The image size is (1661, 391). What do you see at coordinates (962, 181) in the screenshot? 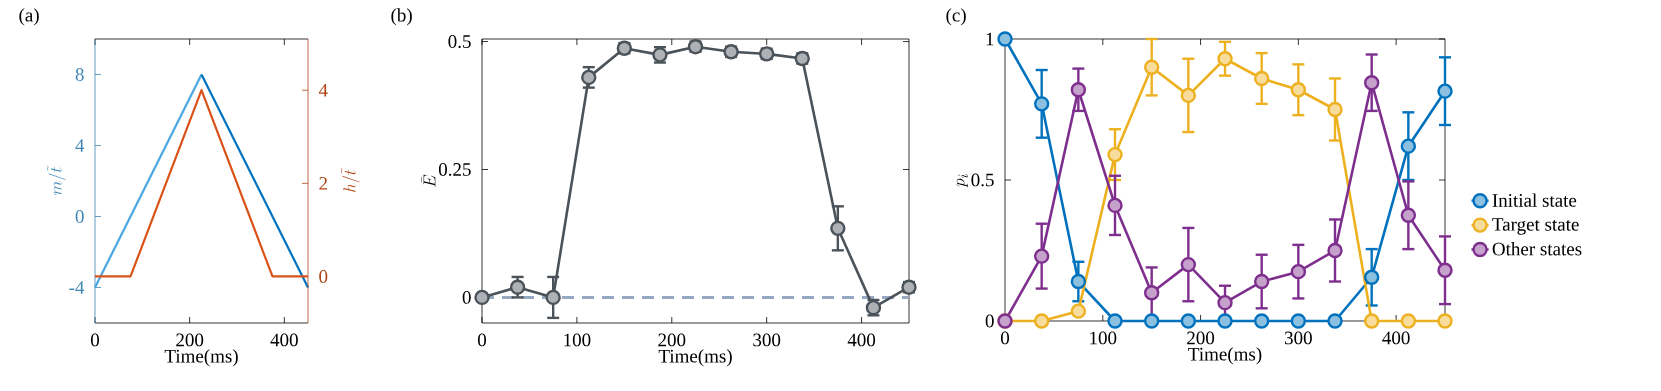
I see `y-axis-title: $p_i$` at bounding box center [962, 181].